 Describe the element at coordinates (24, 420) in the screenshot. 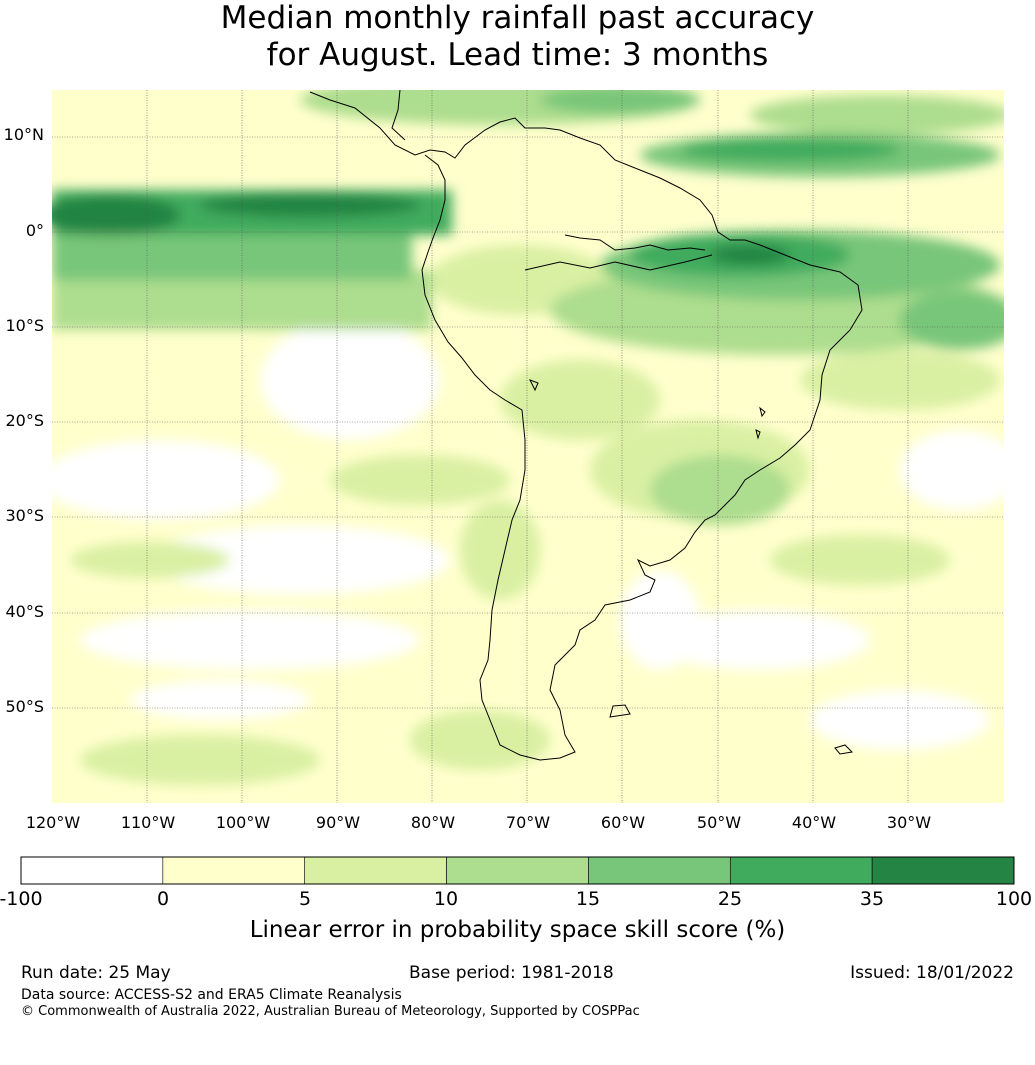

I see `lat-label-20s: 20°S` at that location.